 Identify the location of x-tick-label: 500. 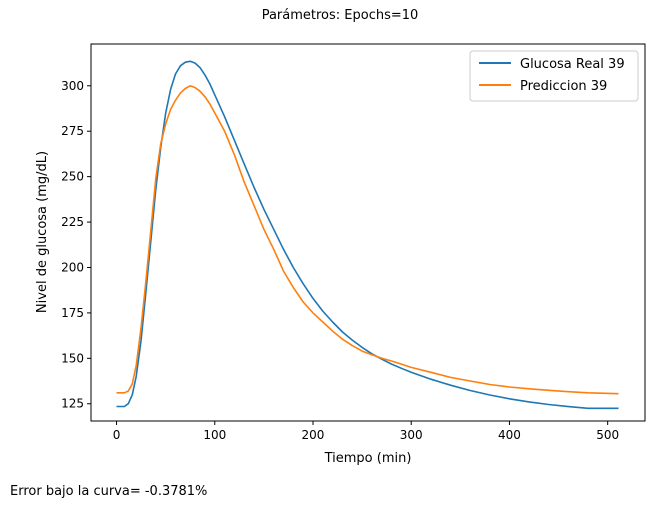
(607, 435).